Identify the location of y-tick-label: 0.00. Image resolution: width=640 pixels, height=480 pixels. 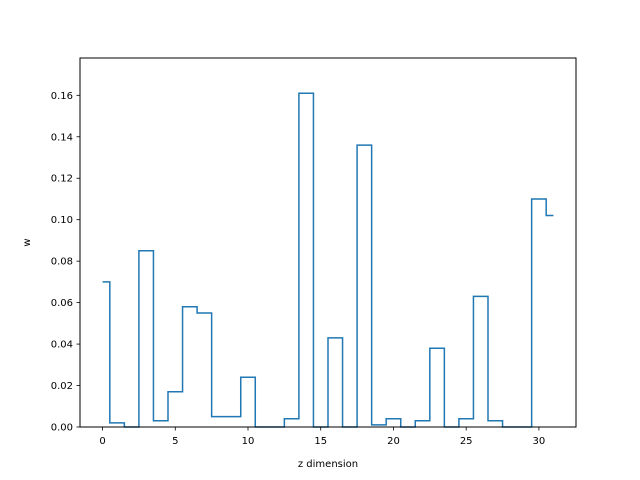
(62, 428).